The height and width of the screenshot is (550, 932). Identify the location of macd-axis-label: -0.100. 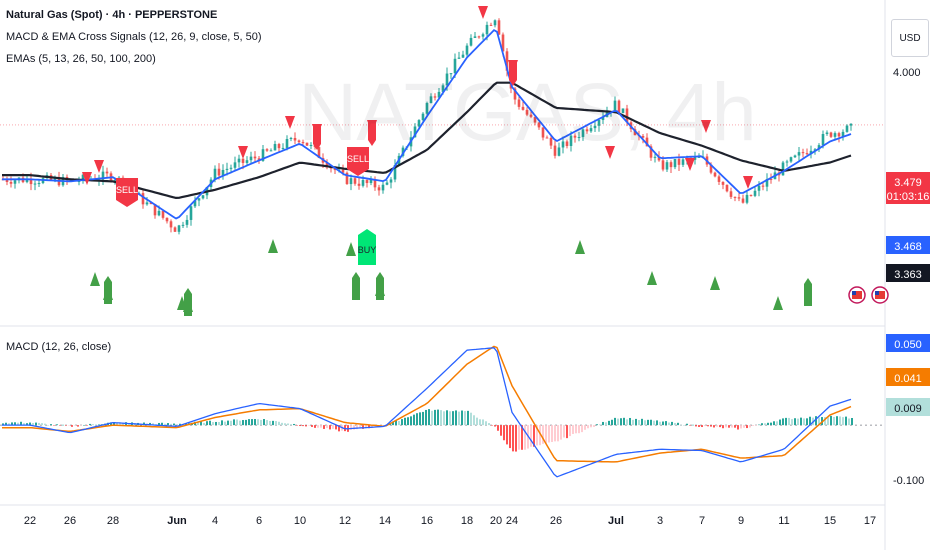
(908, 481).